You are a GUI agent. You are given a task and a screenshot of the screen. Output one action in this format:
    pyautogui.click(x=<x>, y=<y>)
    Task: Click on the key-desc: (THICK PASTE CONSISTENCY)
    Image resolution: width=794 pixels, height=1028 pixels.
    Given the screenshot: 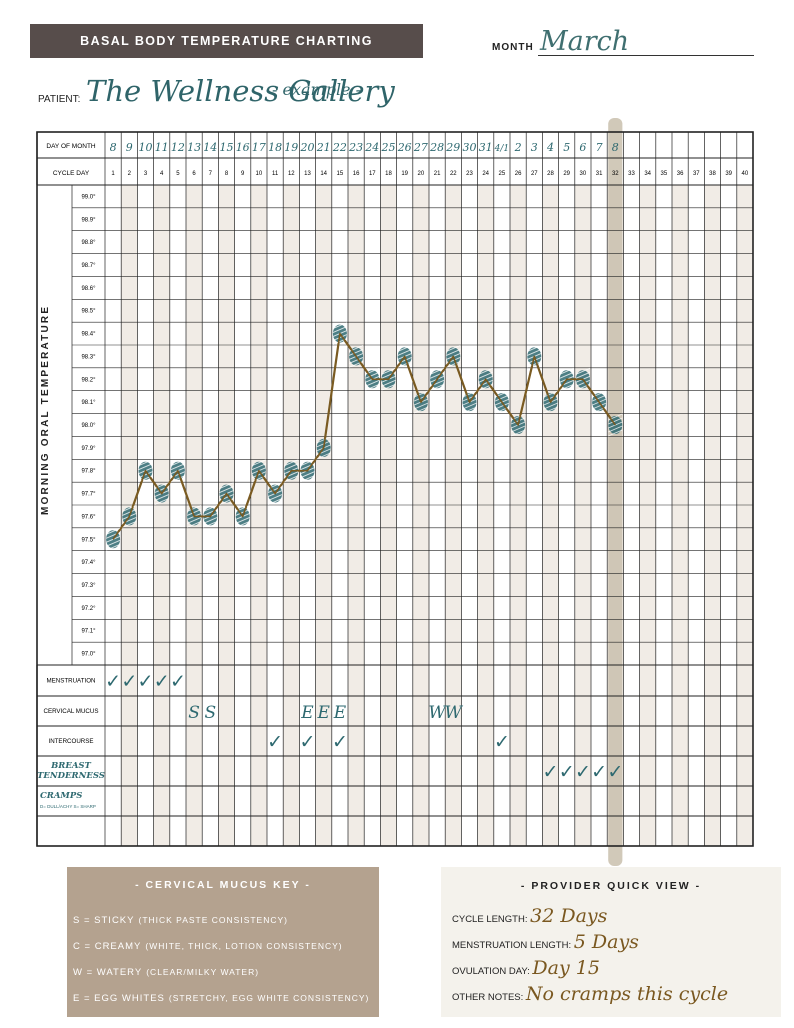 What is the action you would take?
    pyautogui.click(x=213, y=920)
    